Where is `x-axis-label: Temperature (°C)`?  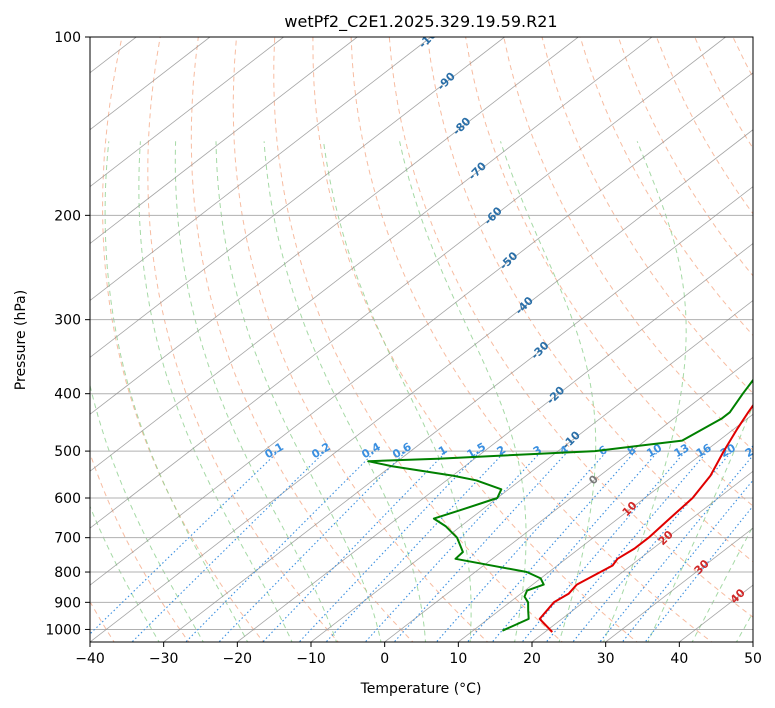 x-axis-label: Temperature (°C) is located at coordinates (421, 689).